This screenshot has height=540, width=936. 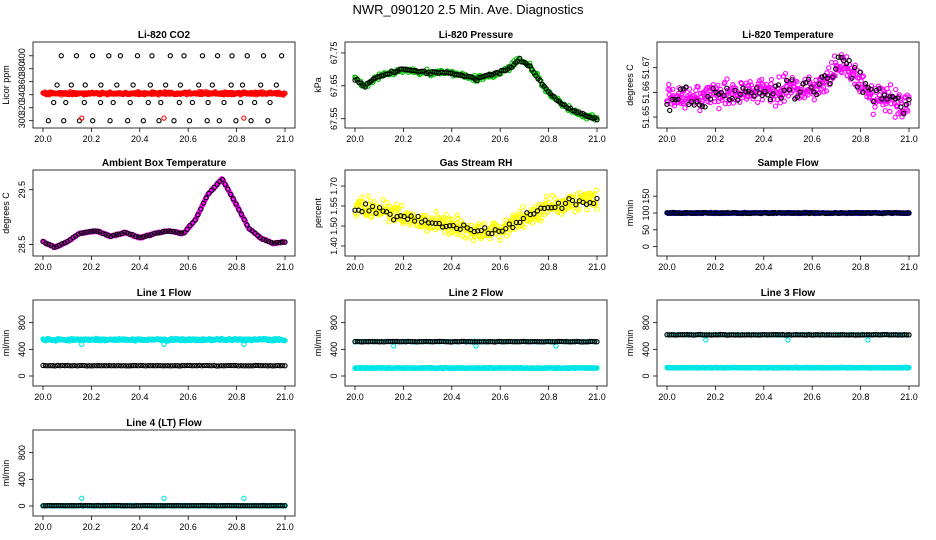 What do you see at coordinates (334, 118) in the screenshot?
I see `y-tick-label: 67.55` at bounding box center [334, 118].